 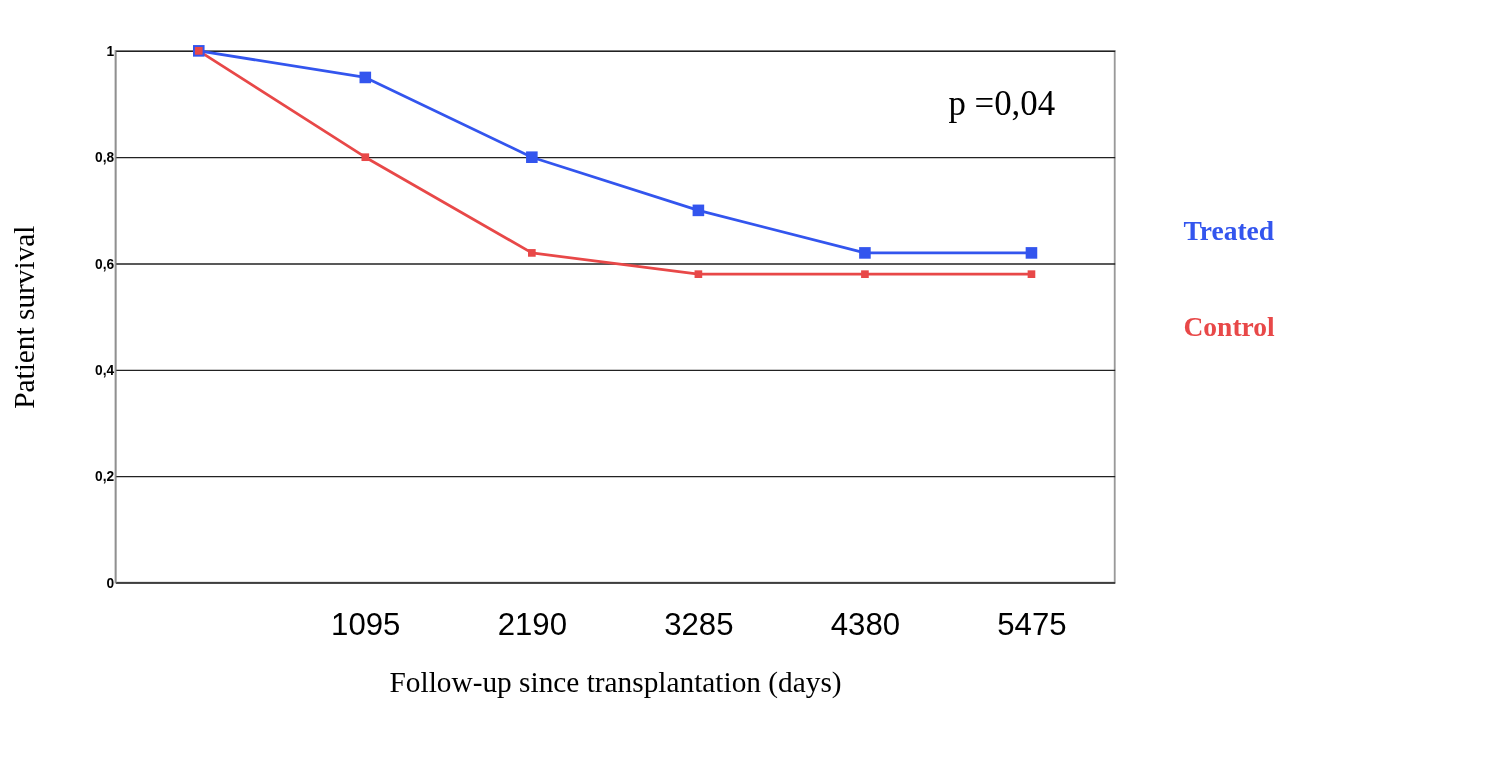 What do you see at coordinates (699, 625) in the screenshot?
I see `x-tick-label: 3285` at bounding box center [699, 625].